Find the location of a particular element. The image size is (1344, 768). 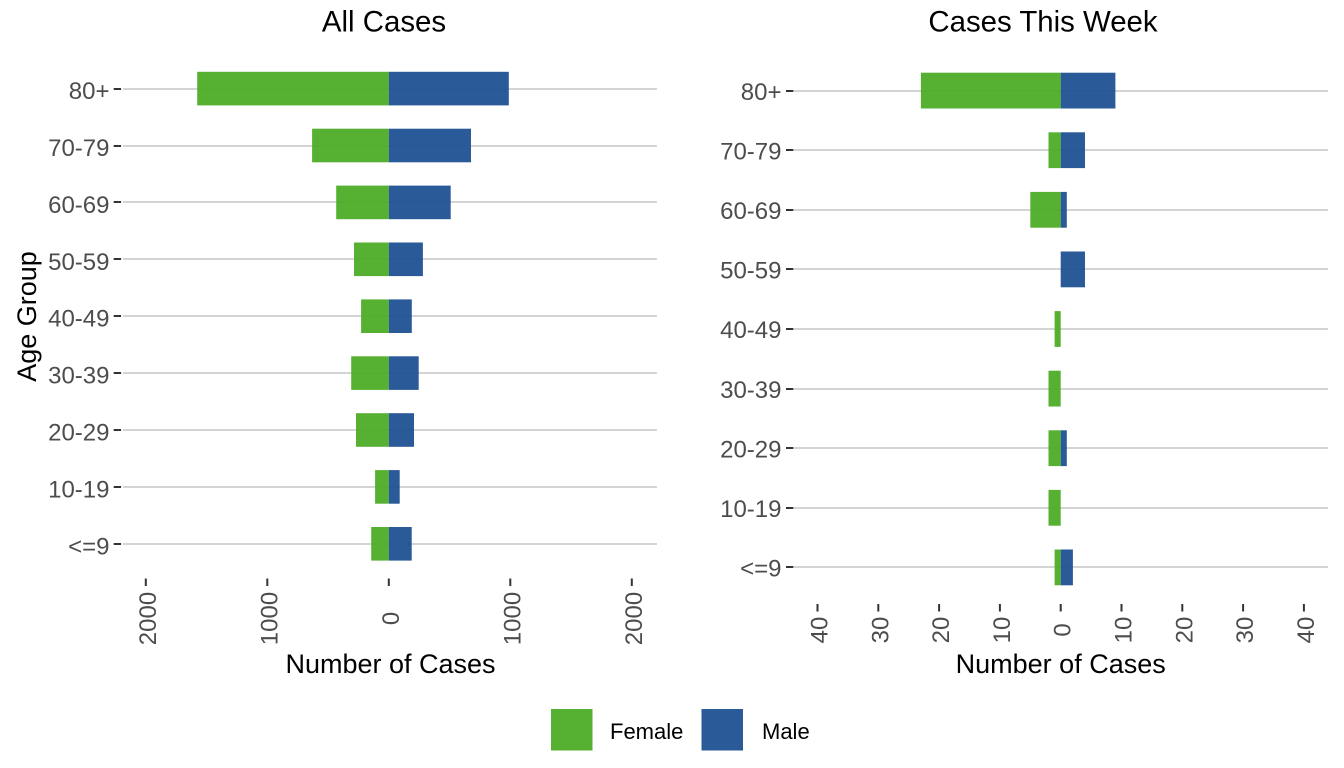

svg-text: Male is located at coordinates (786, 731).